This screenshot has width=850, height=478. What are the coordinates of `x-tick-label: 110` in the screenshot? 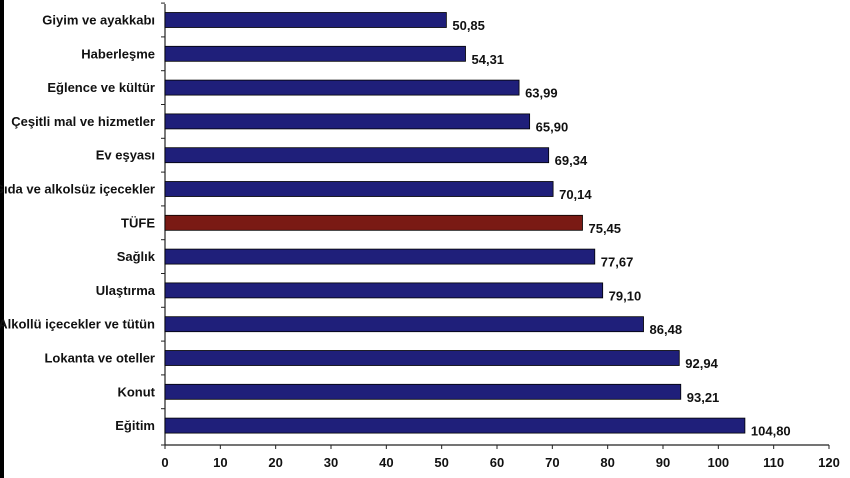 It's located at (773, 462).